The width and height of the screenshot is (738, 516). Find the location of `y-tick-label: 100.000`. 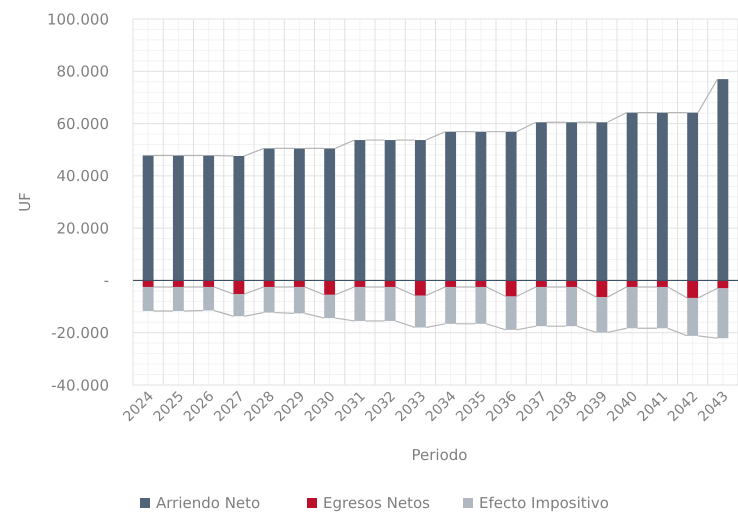

y-tick-label: 100.000 is located at coordinates (77, 19).